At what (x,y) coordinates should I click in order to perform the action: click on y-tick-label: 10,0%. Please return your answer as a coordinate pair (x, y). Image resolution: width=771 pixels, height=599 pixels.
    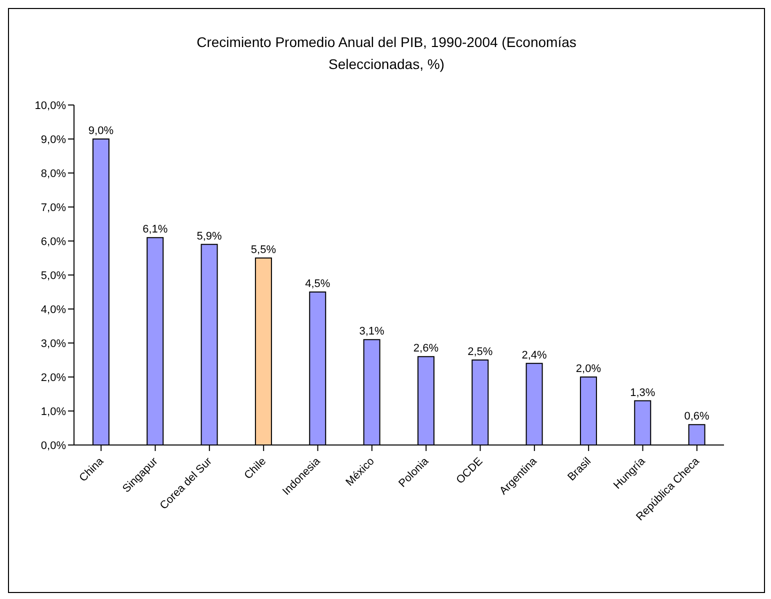
    Looking at the image, I should click on (50, 106).